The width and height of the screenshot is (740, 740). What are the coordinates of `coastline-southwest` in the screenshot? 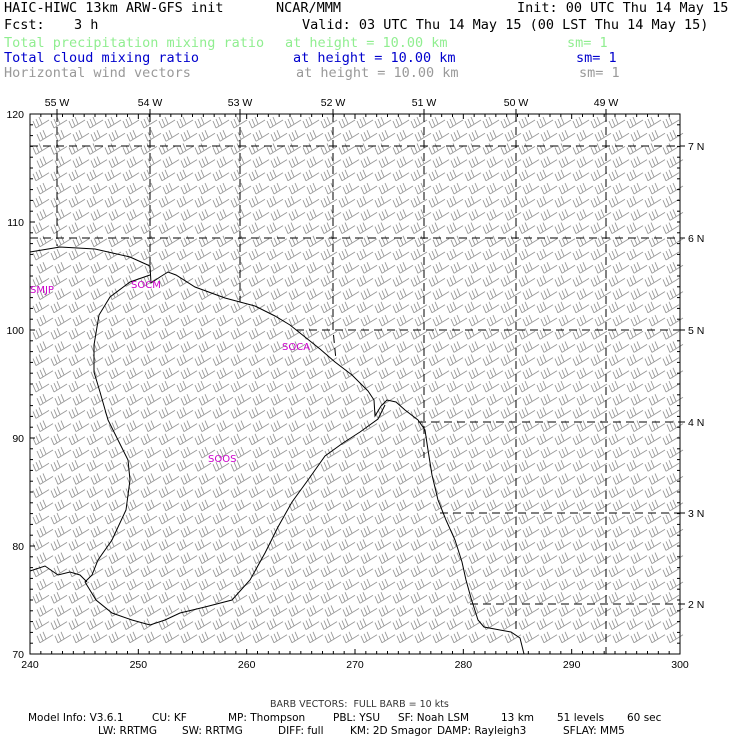 It's located at (58, 574).